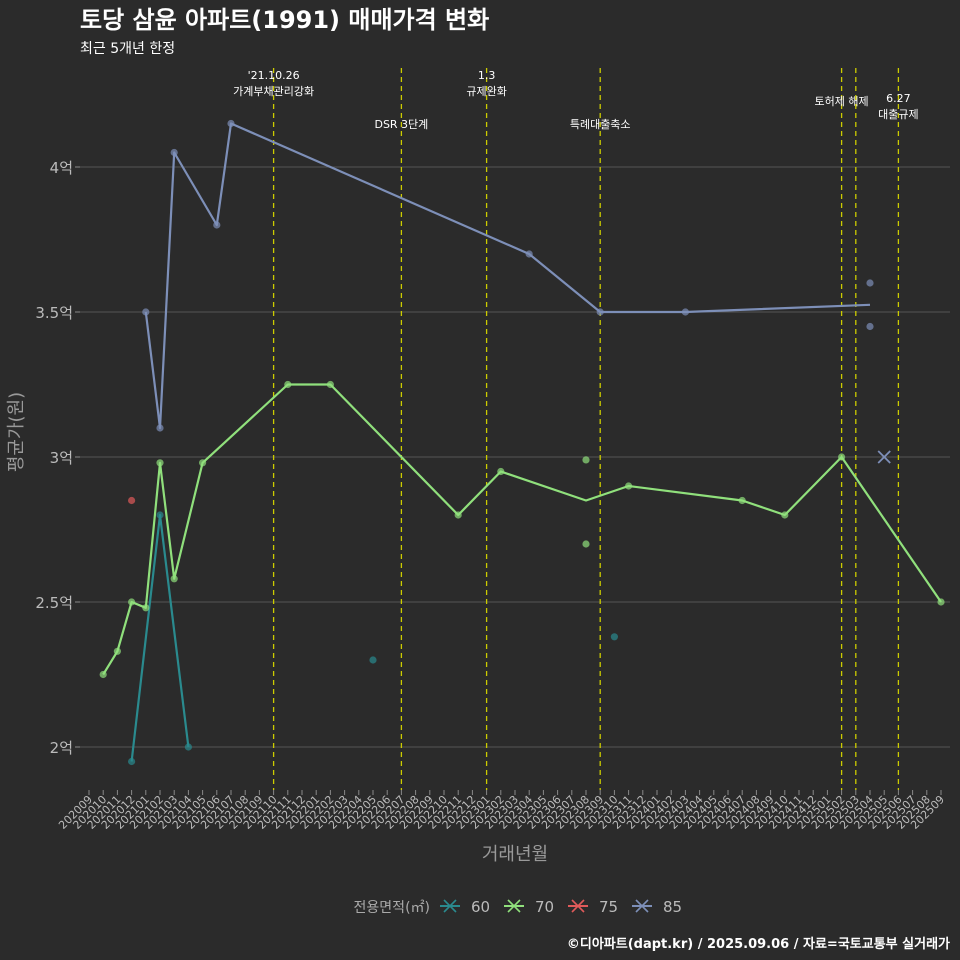  I want to click on y-tick-label: 3.5억, so click(54, 313).